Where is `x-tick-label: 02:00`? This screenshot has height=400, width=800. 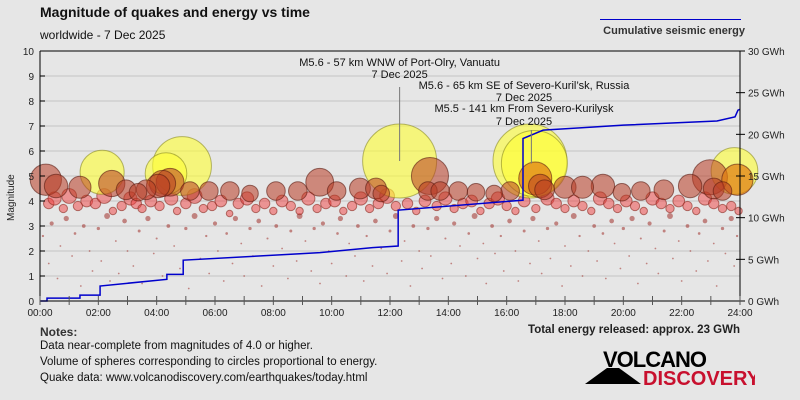
x-tick-label: 02:00 is located at coordinates (98, 313).